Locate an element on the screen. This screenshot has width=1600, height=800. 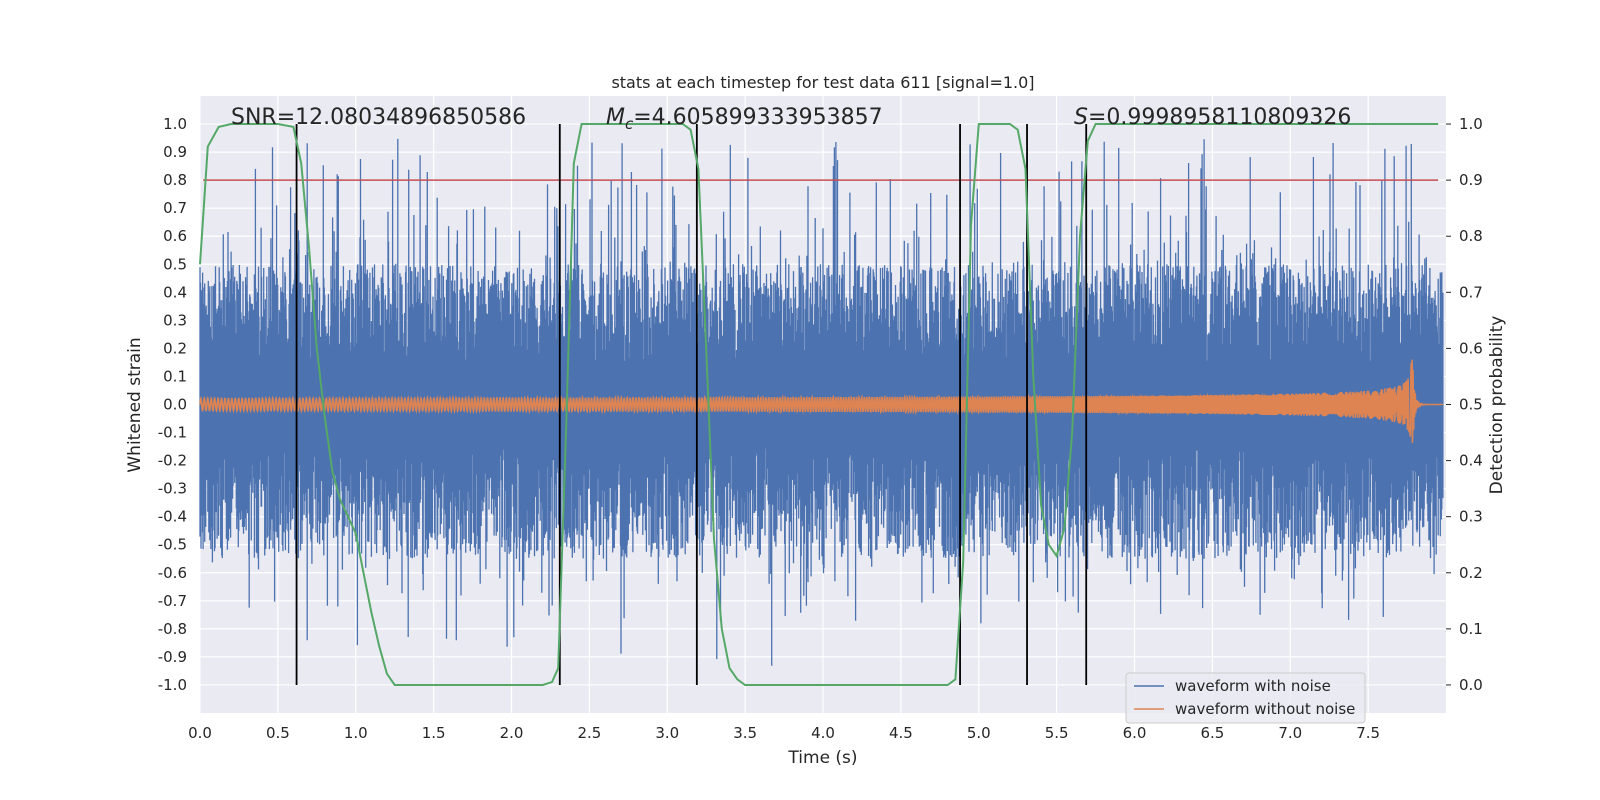
chirp-mass-subscript: c is located at coordinates (629, 124).